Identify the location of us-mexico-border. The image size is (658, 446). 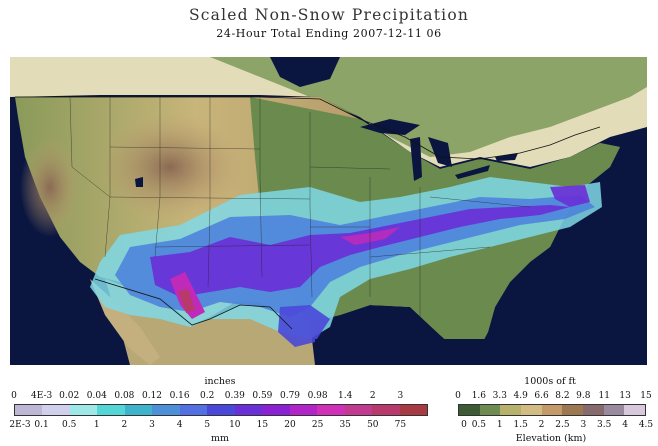
(193, 304).